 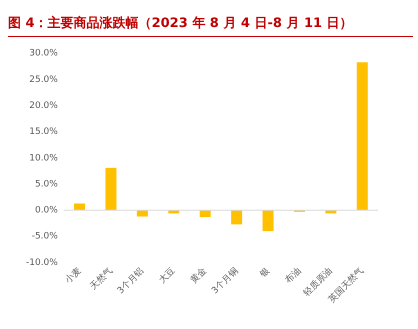 What do you see at coordinates (46, 211) in the screenshot?
I see `y-tick-label: 0.0%` at bounding box center [46, 211].